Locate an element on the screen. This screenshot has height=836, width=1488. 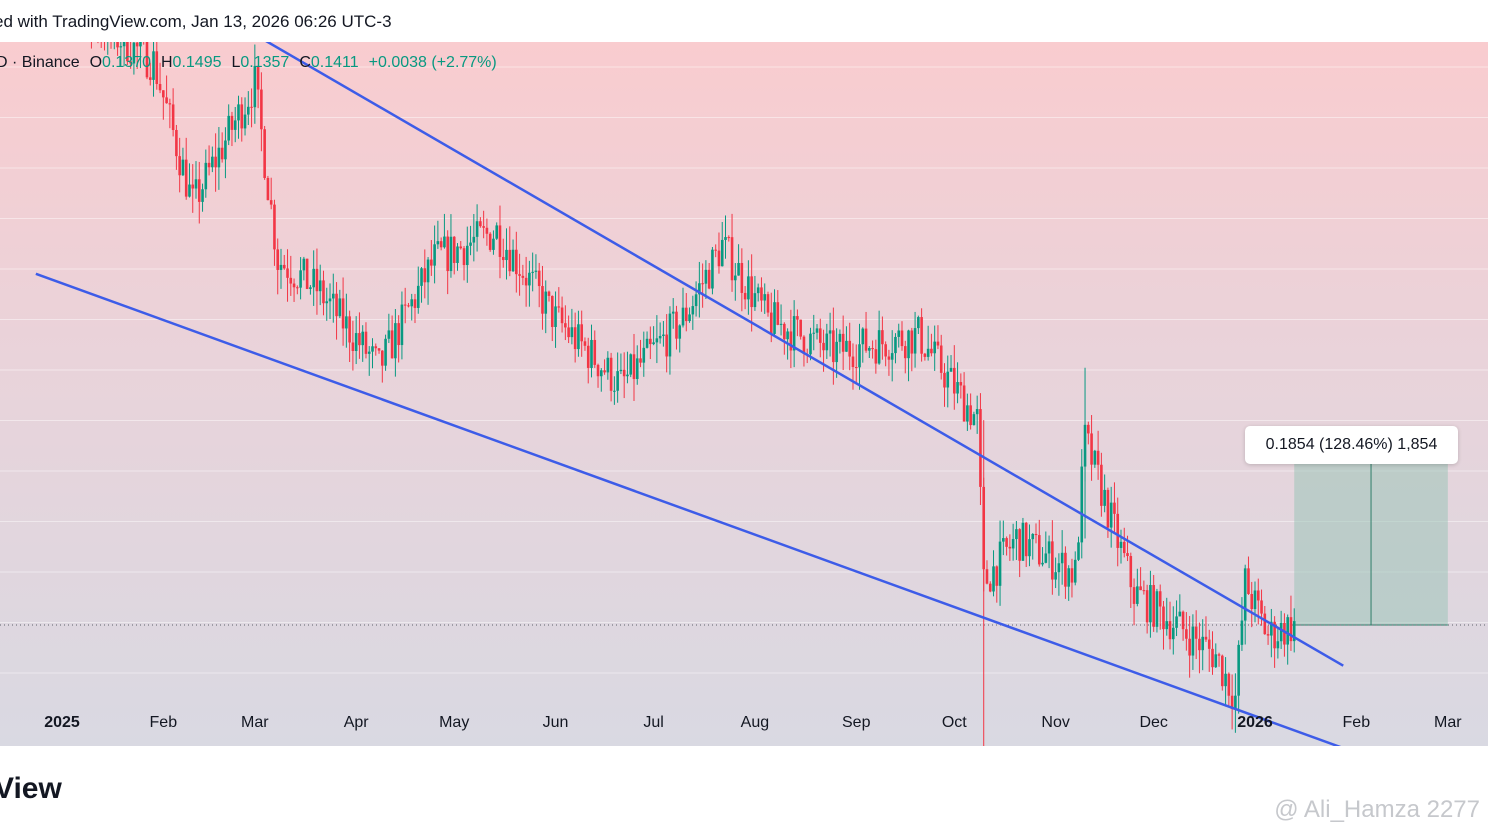
x-tick-label: Dec is located at coordinates (1153, 722).